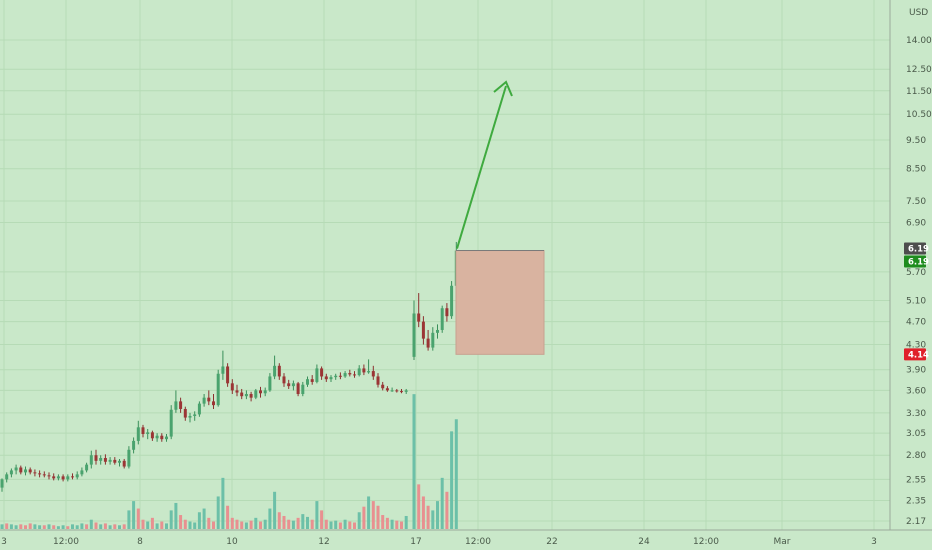 Image resolution: width=932 pixels, height=550 pixels. Describe the element at coordinates (232, 542) in the screenshot. I see `x-tick-label: 10` at that location.